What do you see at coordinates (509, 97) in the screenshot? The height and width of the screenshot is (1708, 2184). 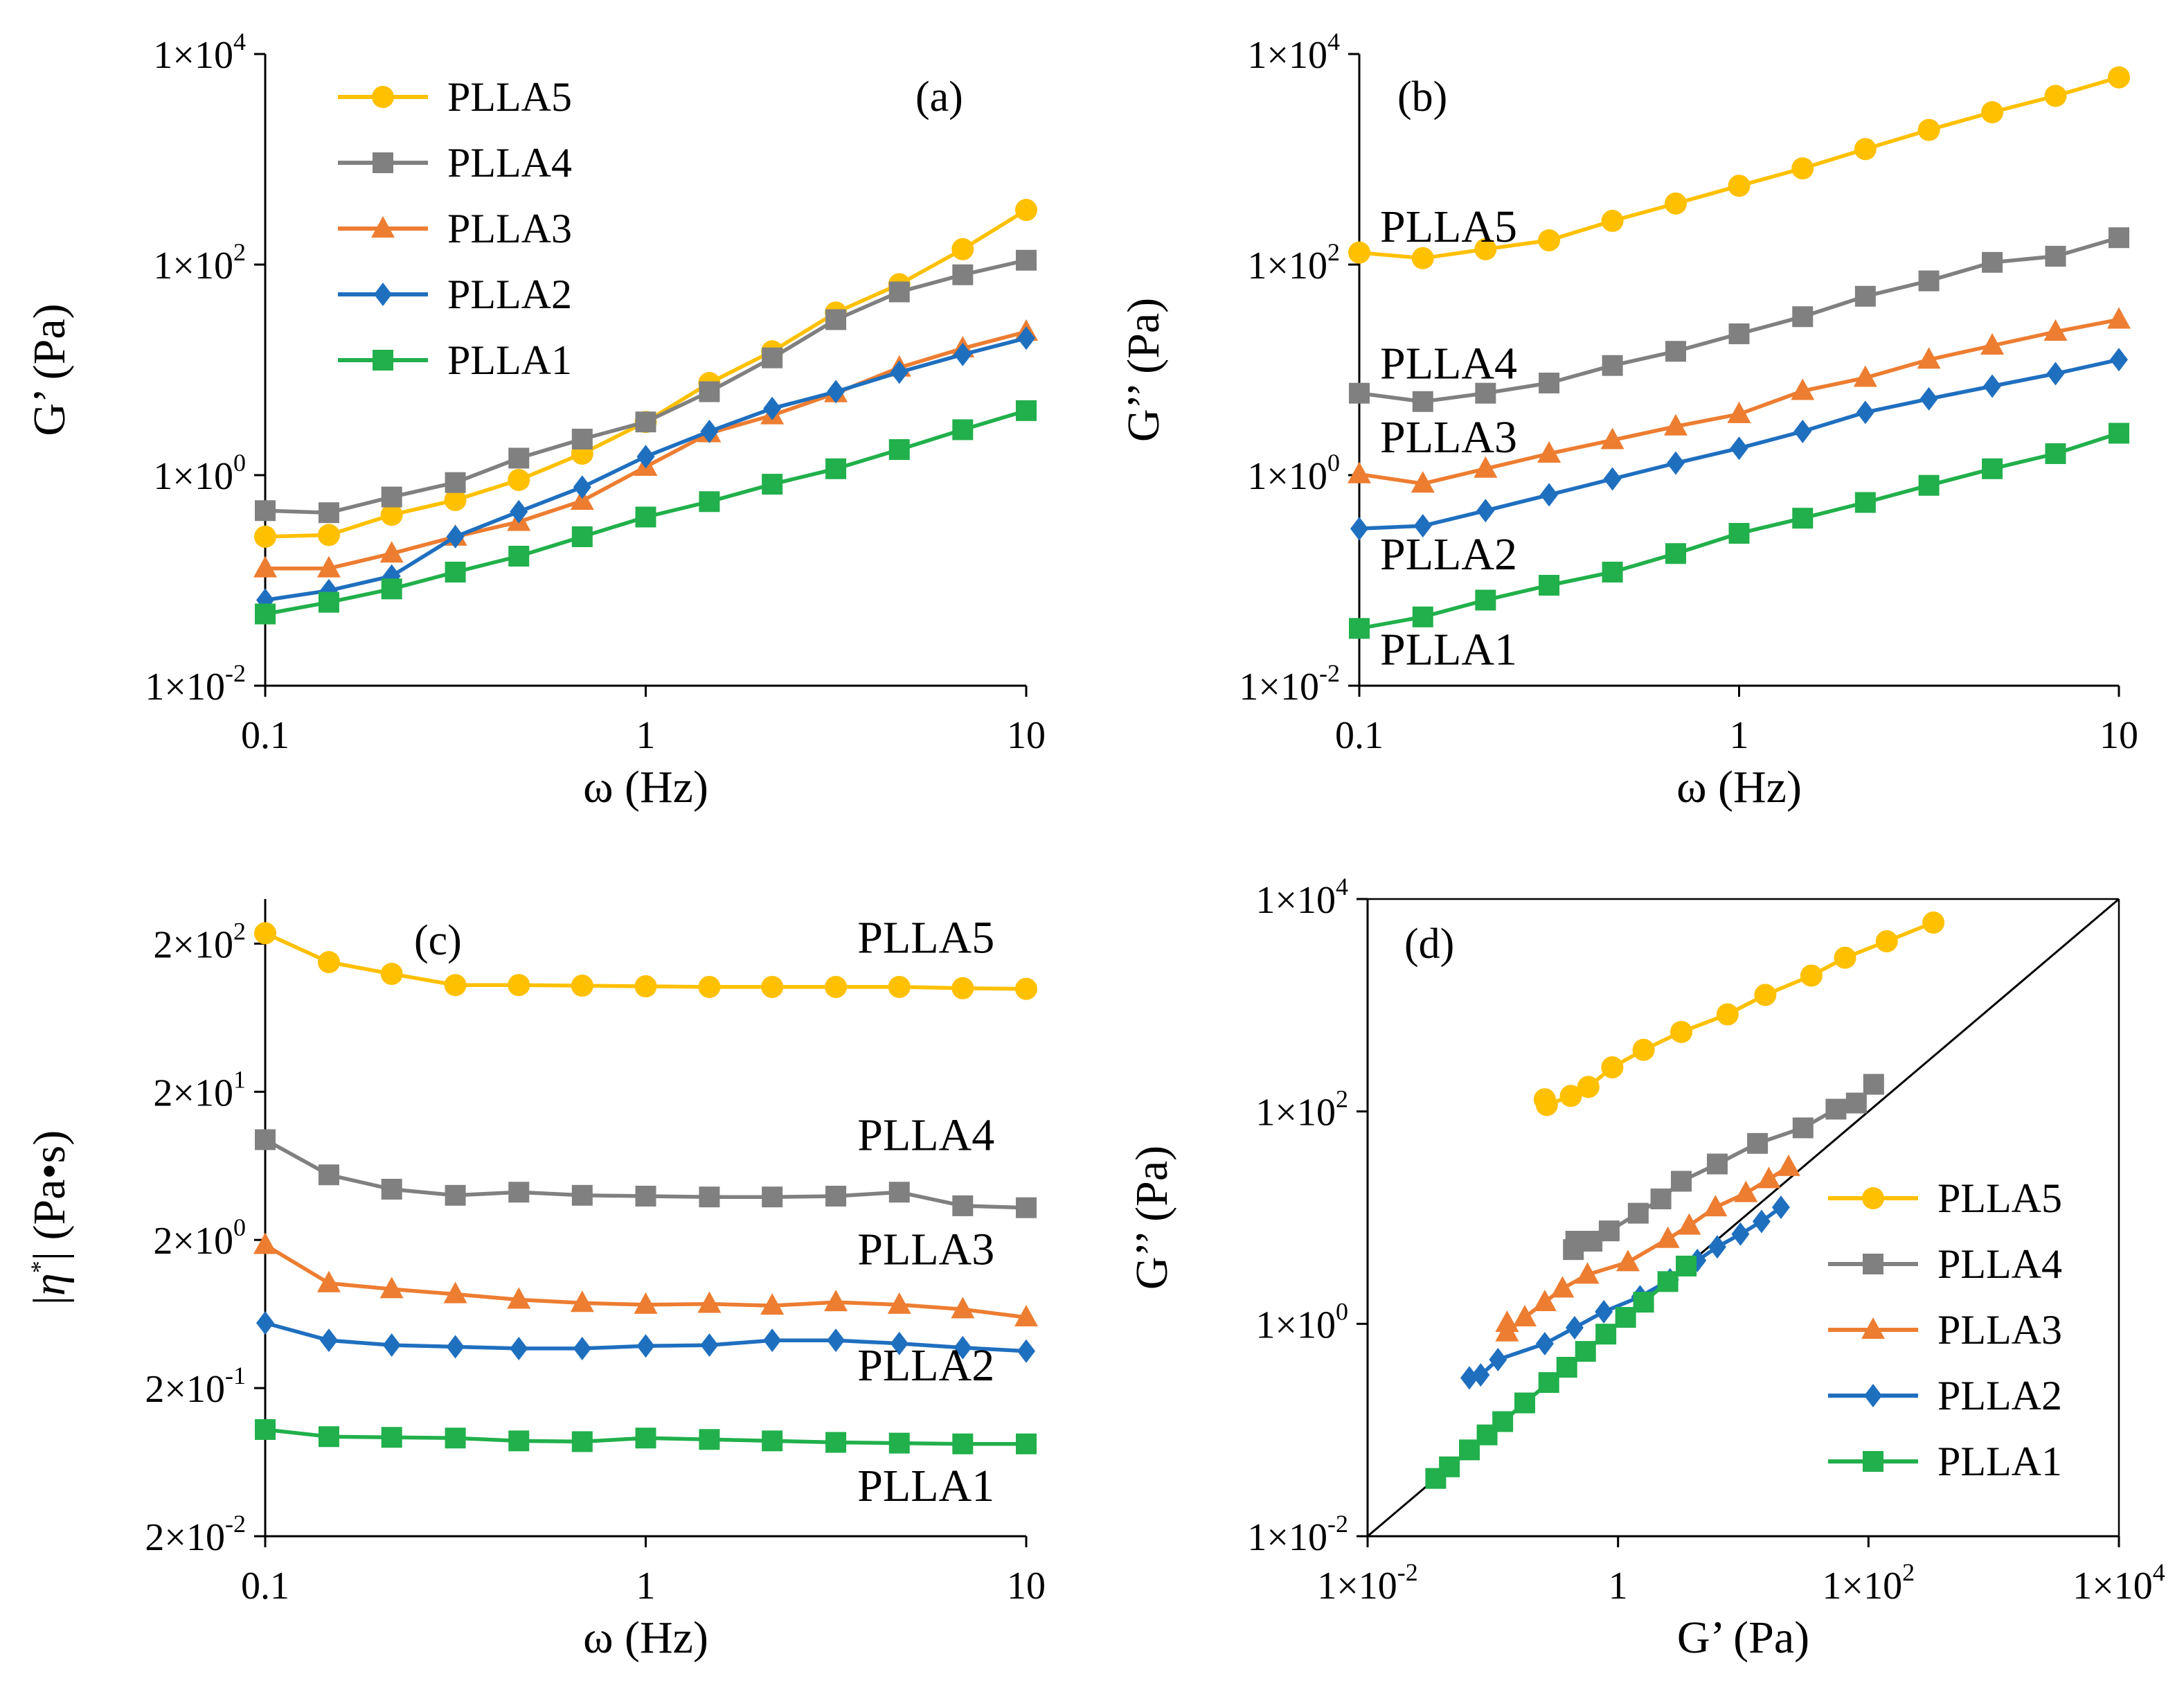 I see `legend-label: PLLA5` at bounding box center [509, 97].